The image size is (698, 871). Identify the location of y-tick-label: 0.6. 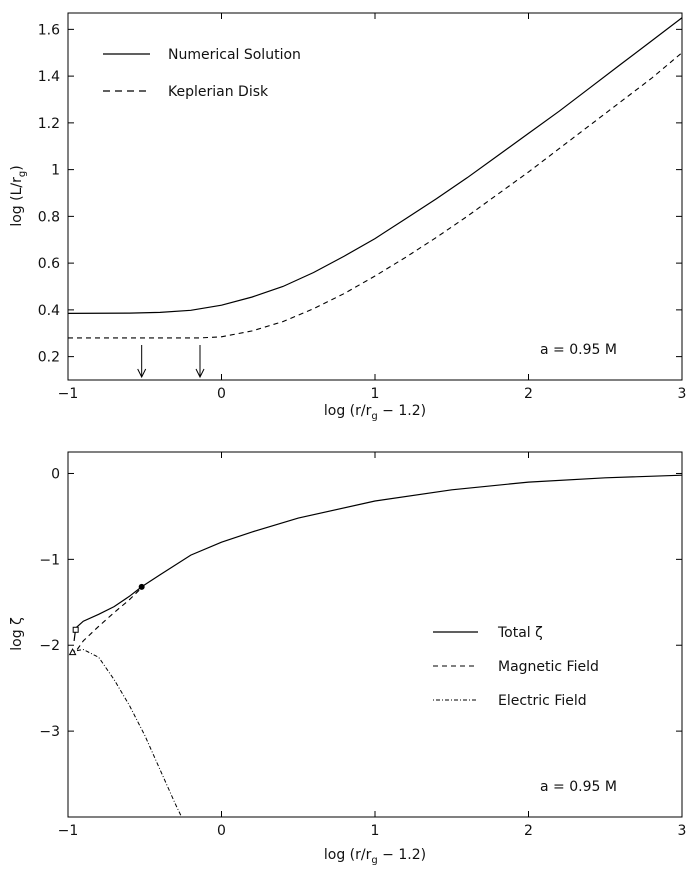
(49, 264).